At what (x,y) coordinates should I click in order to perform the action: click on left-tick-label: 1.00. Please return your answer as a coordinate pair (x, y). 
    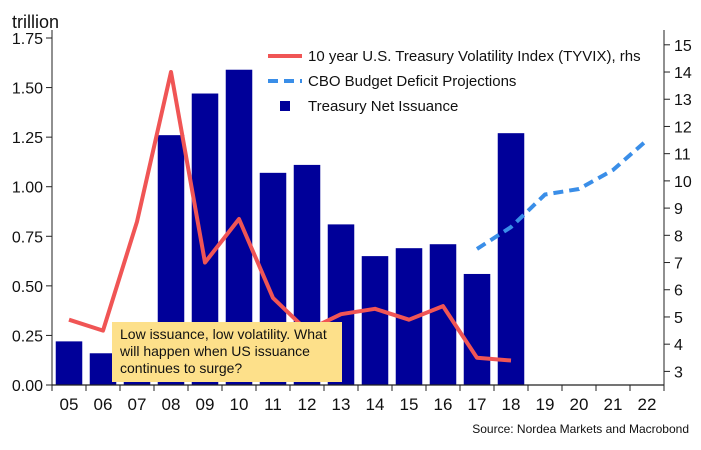
    Looking at the image, I should click on (27, 188).